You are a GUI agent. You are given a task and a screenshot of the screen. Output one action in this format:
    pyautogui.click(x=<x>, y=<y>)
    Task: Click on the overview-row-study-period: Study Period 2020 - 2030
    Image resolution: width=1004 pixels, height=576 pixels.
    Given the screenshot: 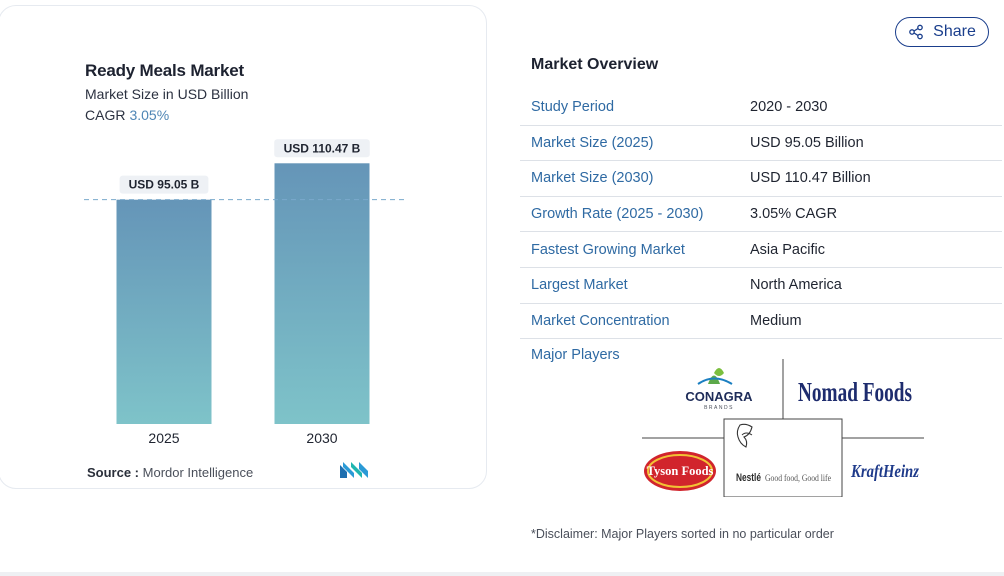 What is the action you would take?
    pyautogui.click(x=761, y=108)
    